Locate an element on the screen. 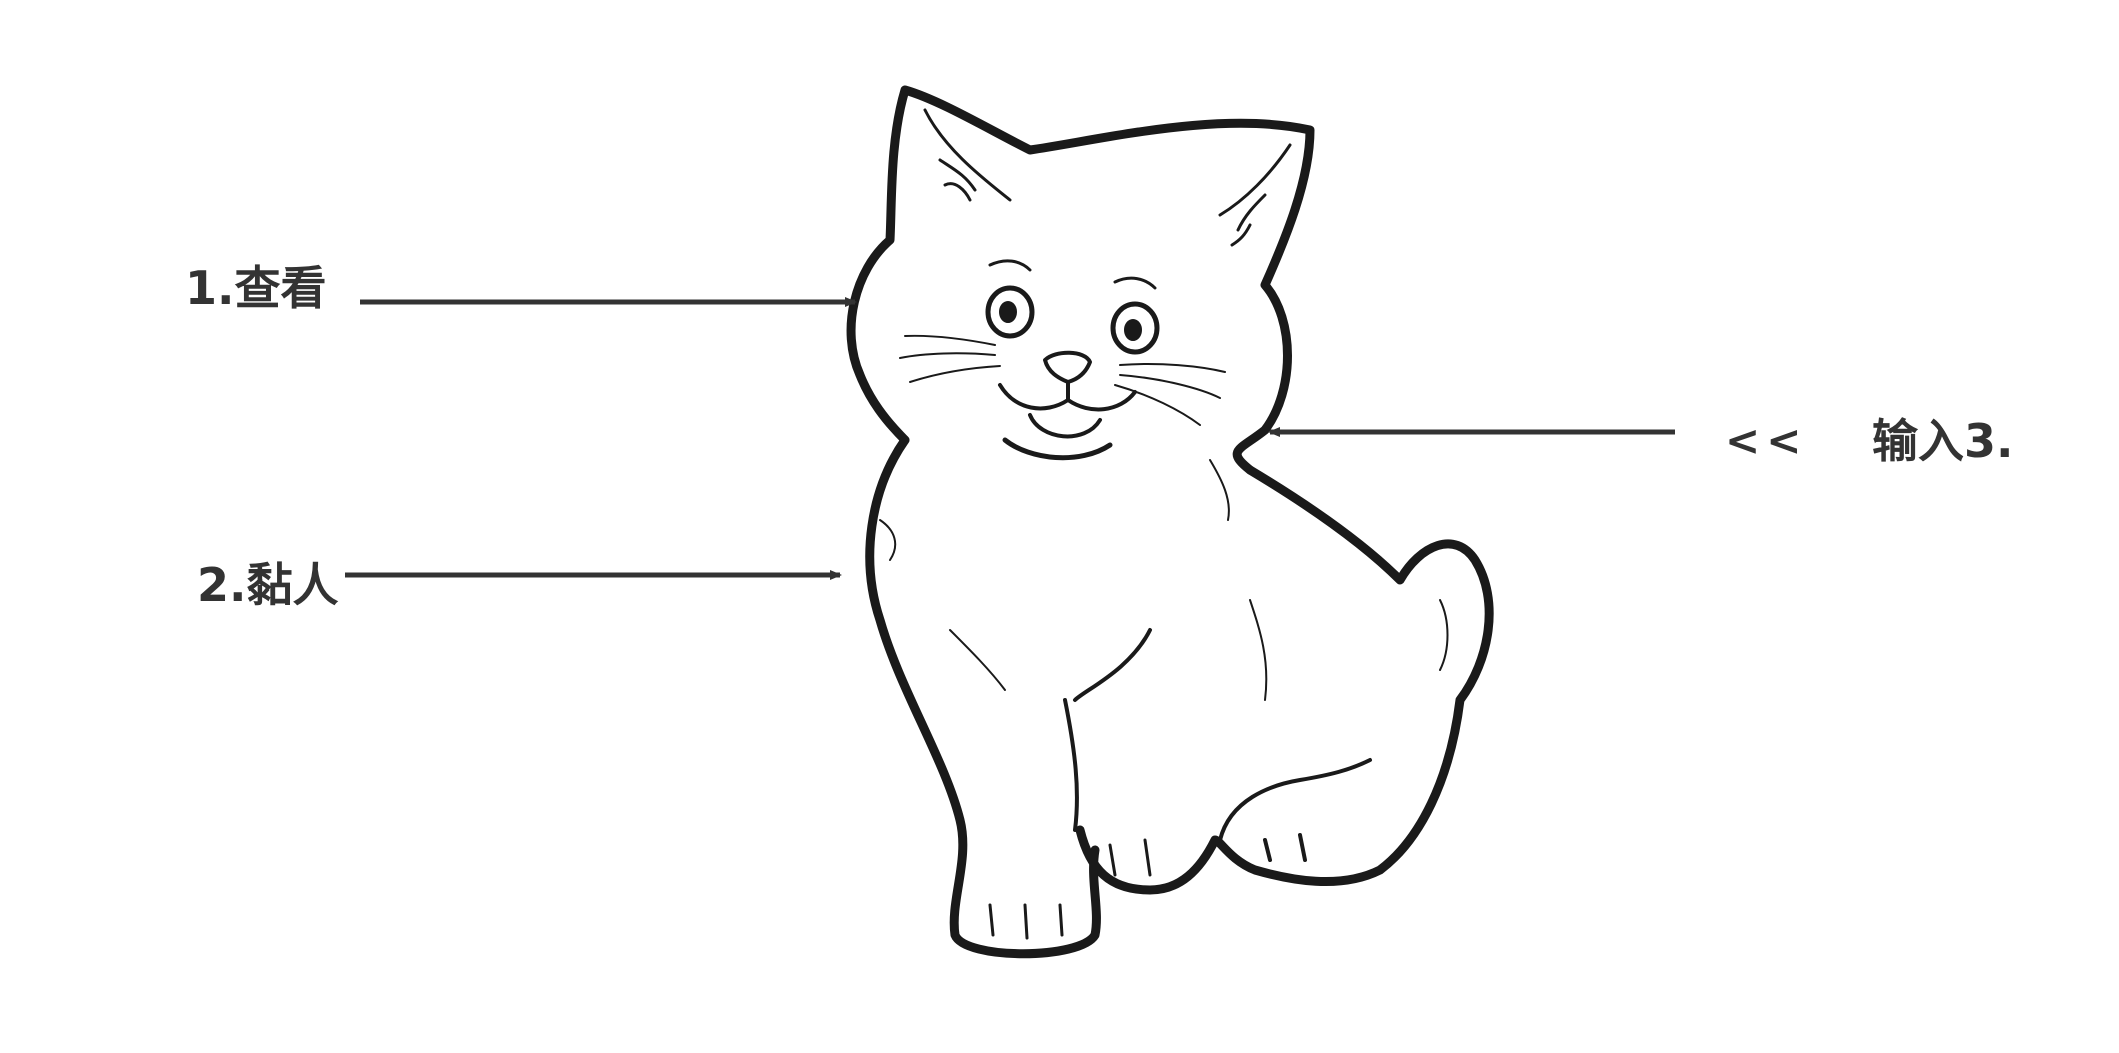 The image size is (2119, 1053). front-leg is located at coordinates (1107, 730).